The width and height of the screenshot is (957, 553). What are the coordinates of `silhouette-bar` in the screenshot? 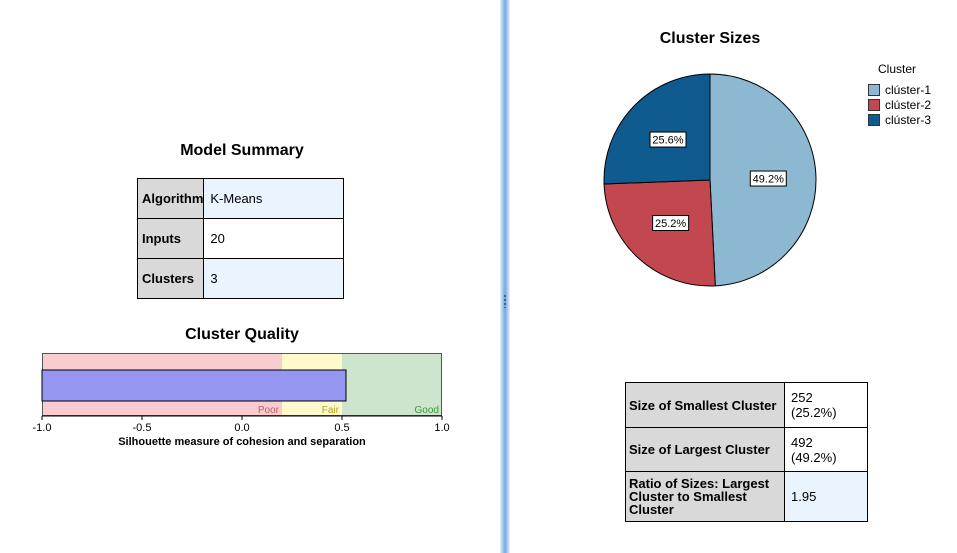 It's located at (194, 385).